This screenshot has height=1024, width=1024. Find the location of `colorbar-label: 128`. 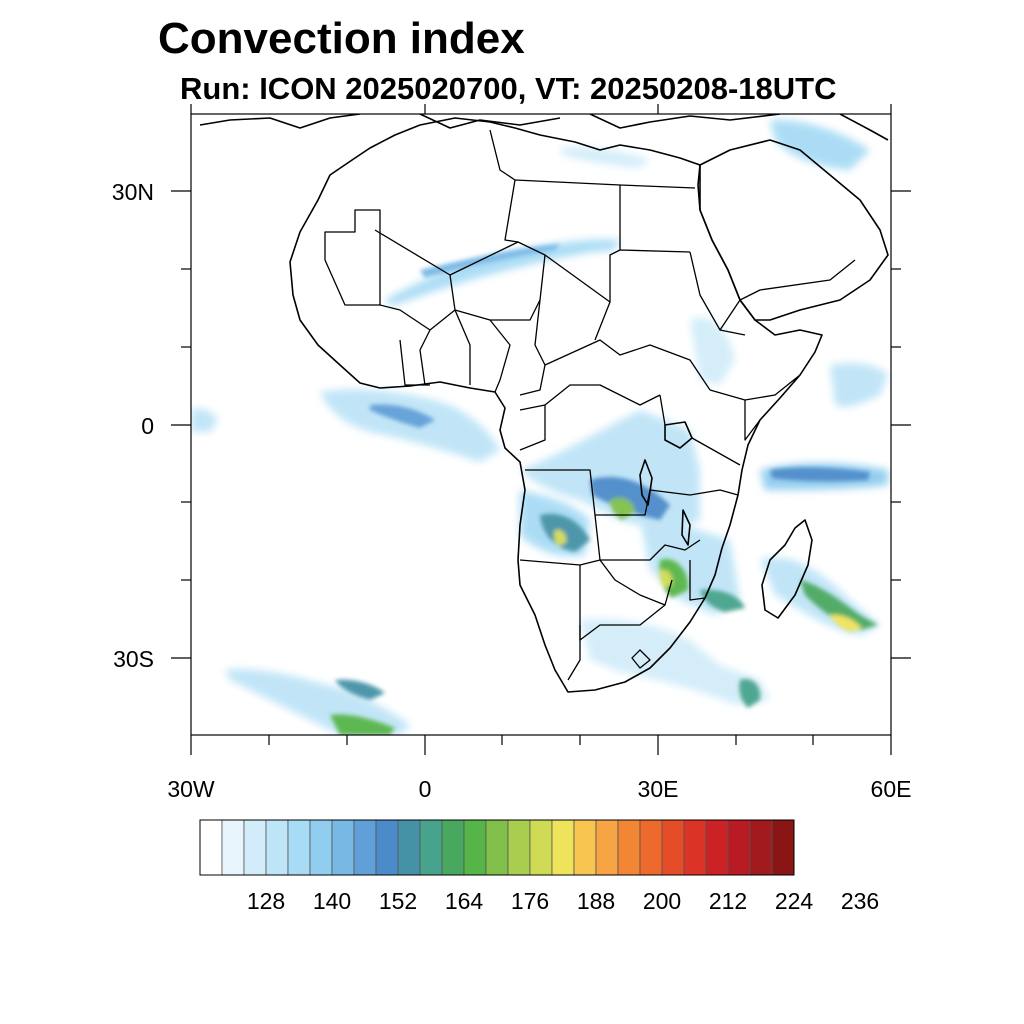

colorbar-label: 128 is located at coordinates (266, 901).